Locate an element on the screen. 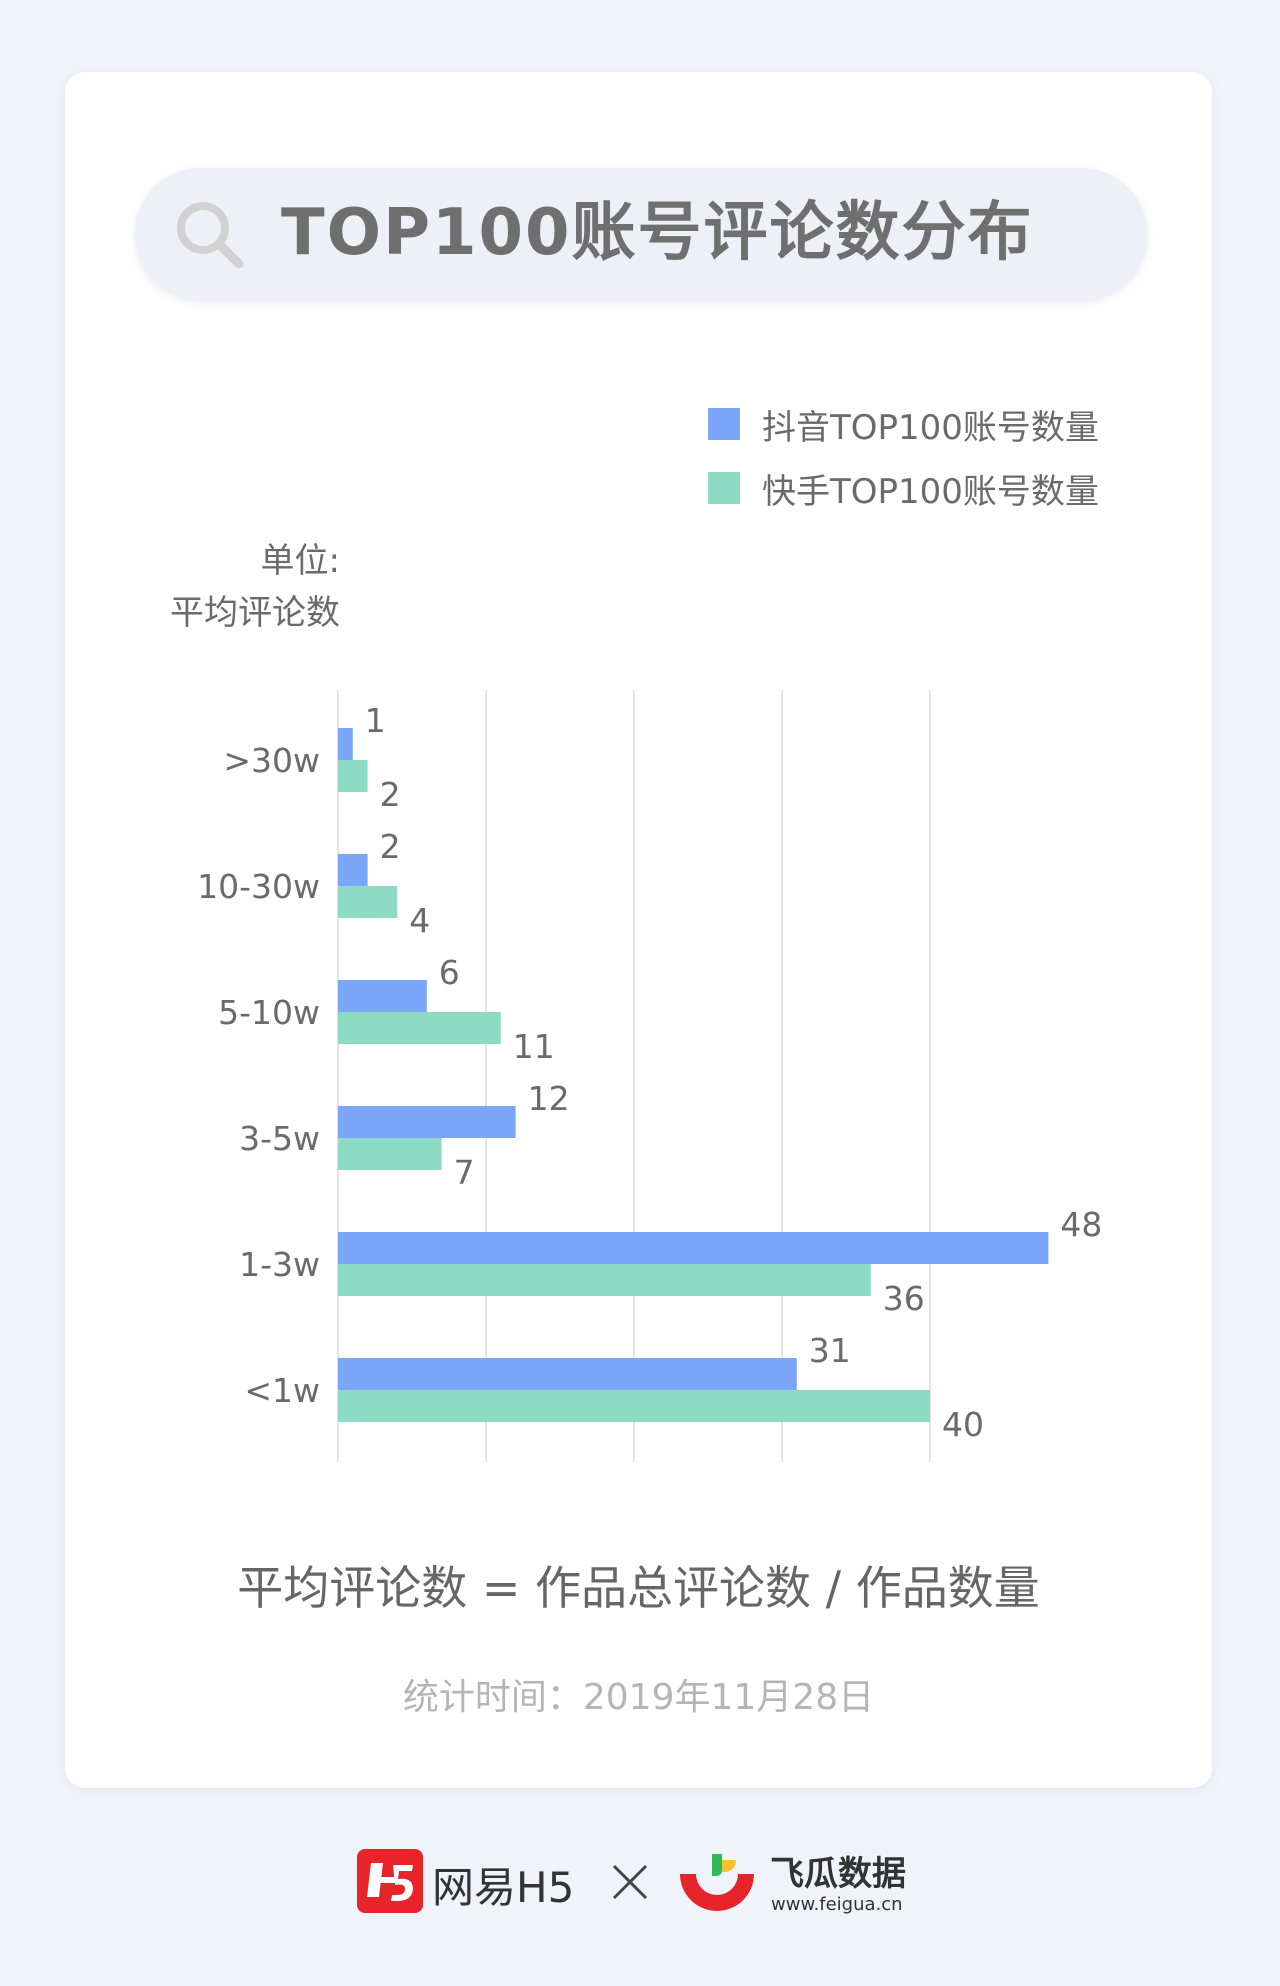 The width and height of the screenshot is (1280, 1986). data-label-kuaishou: 7 is located at coordinates (464, 1172).